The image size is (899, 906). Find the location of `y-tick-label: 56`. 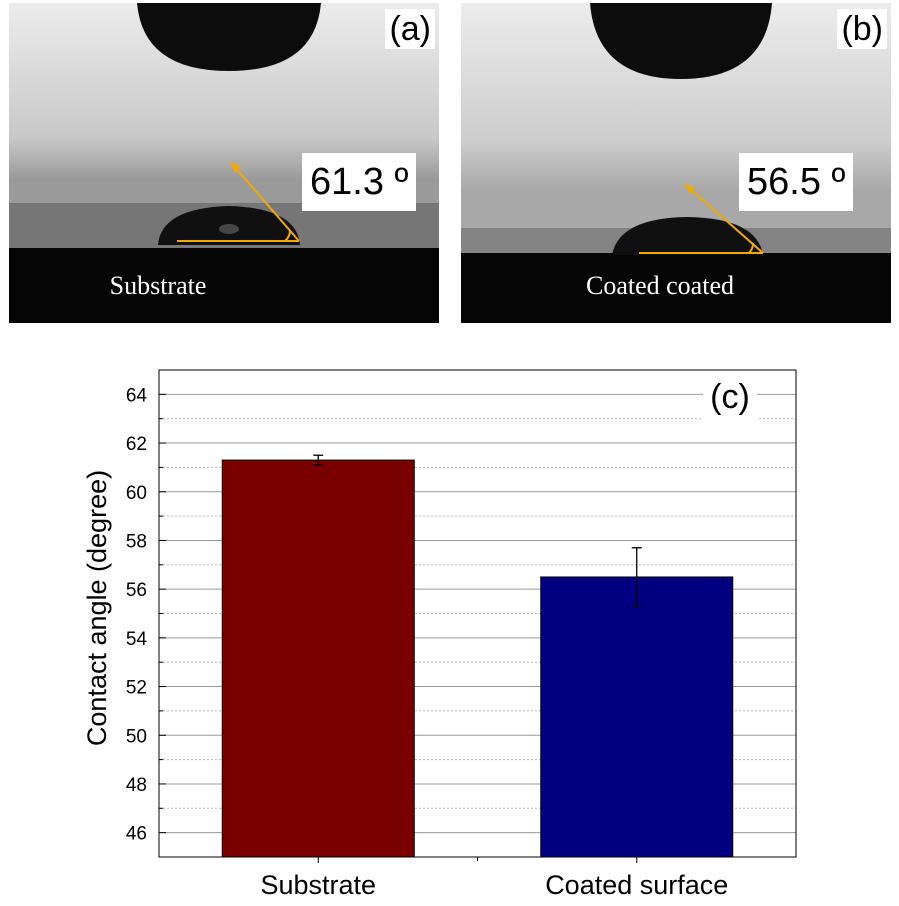

y-tick-label: 56 is located at coordinates (136, 590).